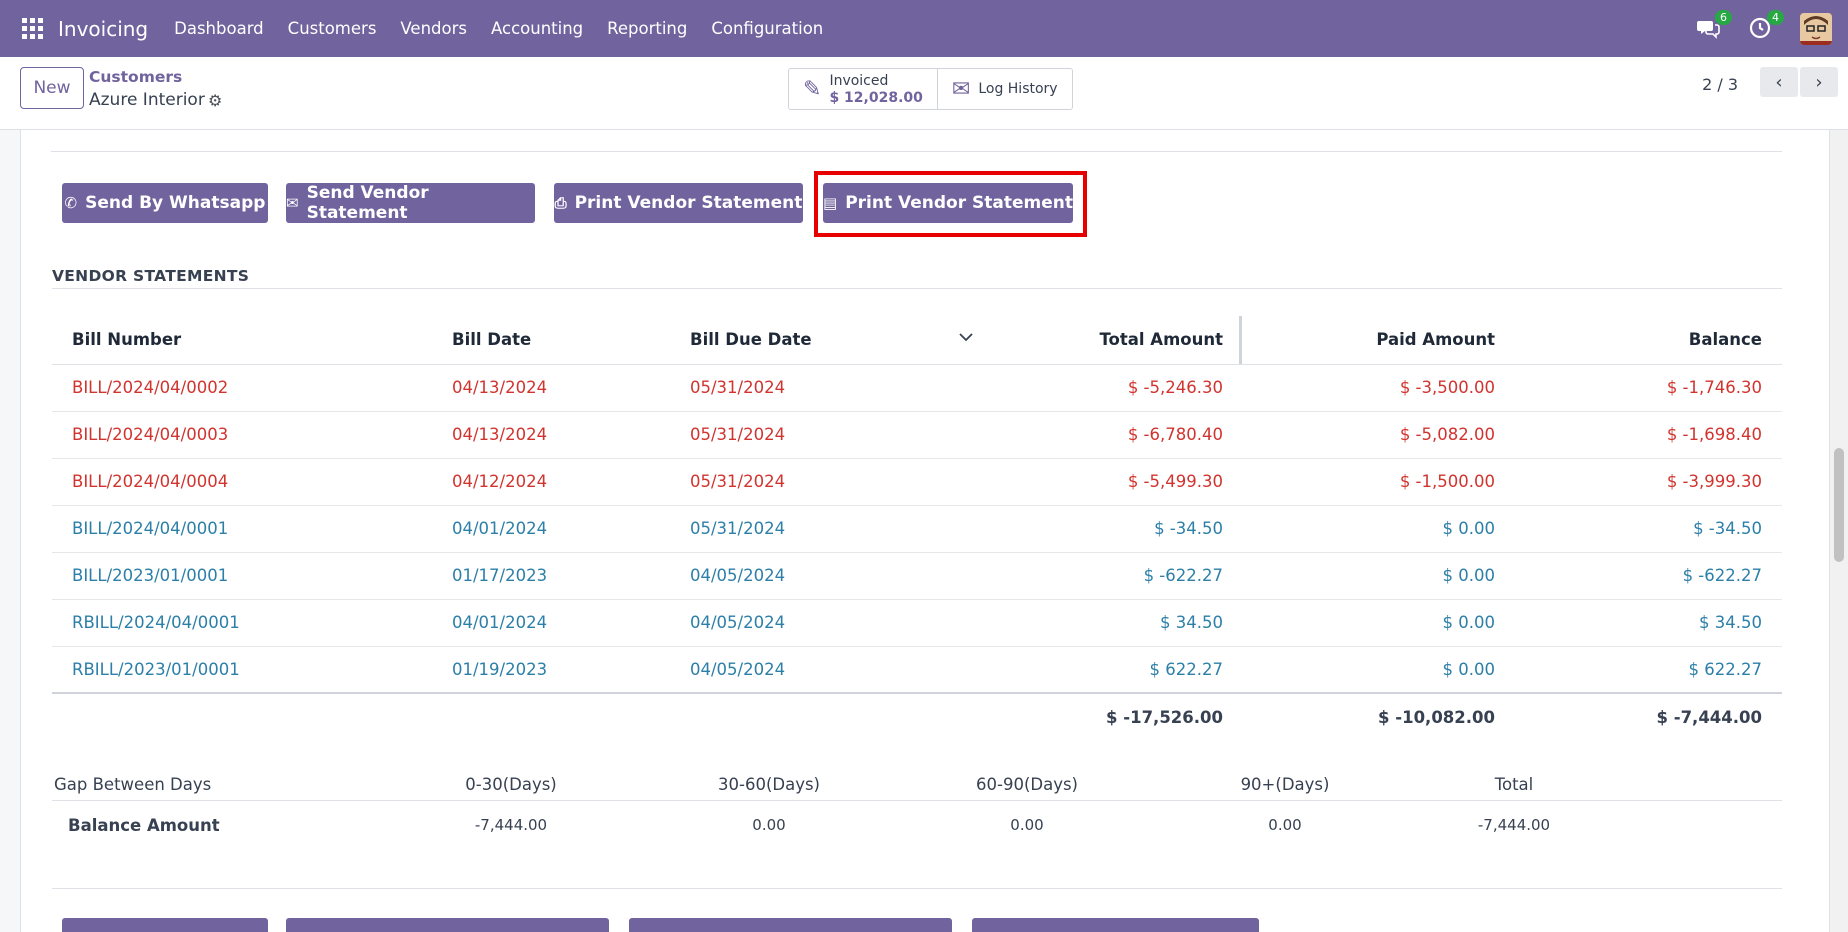 This screenshot has height=932, width=1848. I want to click on app-name: Invoicing, so click(103, 28).